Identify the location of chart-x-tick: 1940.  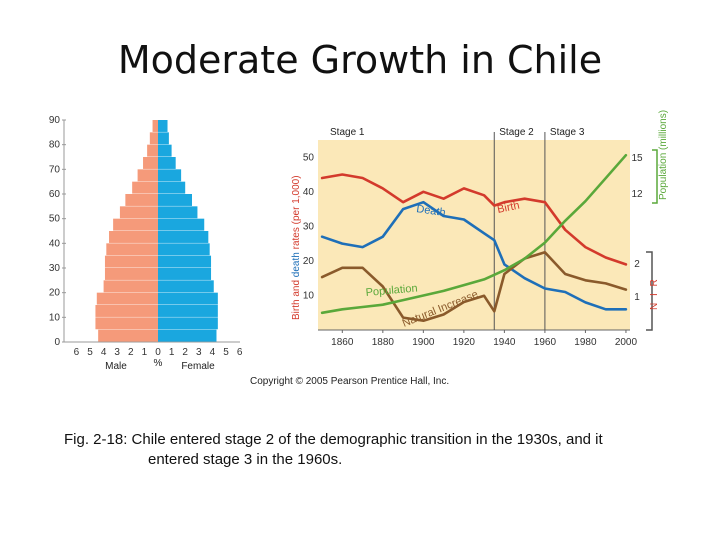
(504, 342).